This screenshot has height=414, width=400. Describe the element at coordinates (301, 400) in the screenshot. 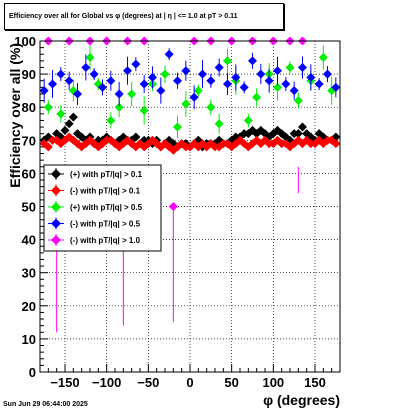

I see `x-axis-label: φ (degrees)` at that location.